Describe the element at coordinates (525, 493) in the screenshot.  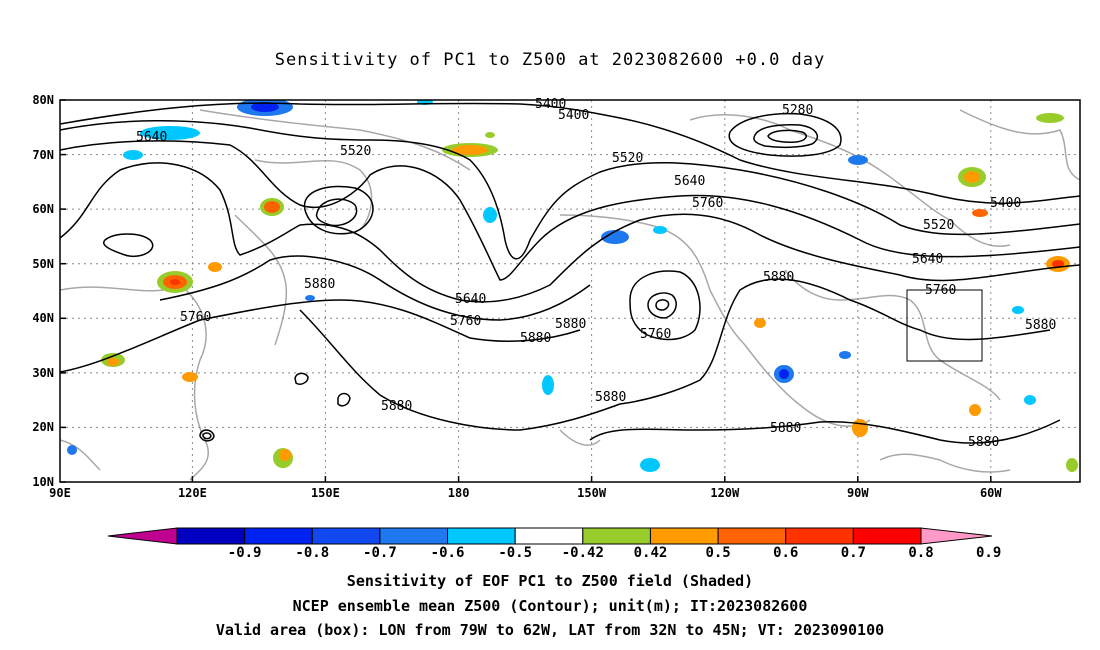
I see `longitude-labels: 90E 120E 150E 180 150W 120W 90W 60W` at that location.